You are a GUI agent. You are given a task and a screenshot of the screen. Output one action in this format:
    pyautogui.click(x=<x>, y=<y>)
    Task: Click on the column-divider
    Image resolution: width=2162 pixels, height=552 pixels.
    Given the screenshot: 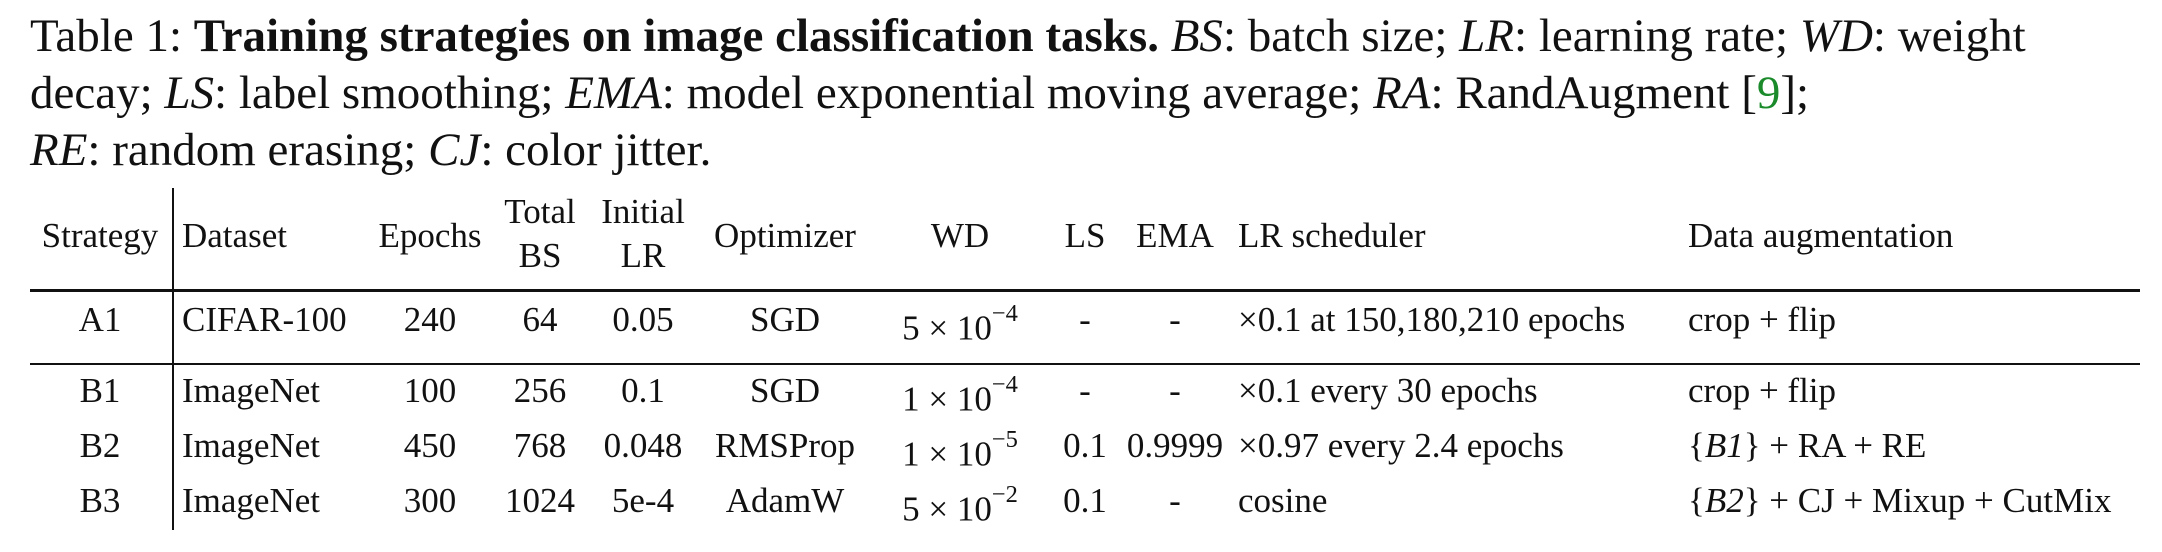 What is the action you would take?
    pyautogui.click(x=173, y=359)
    